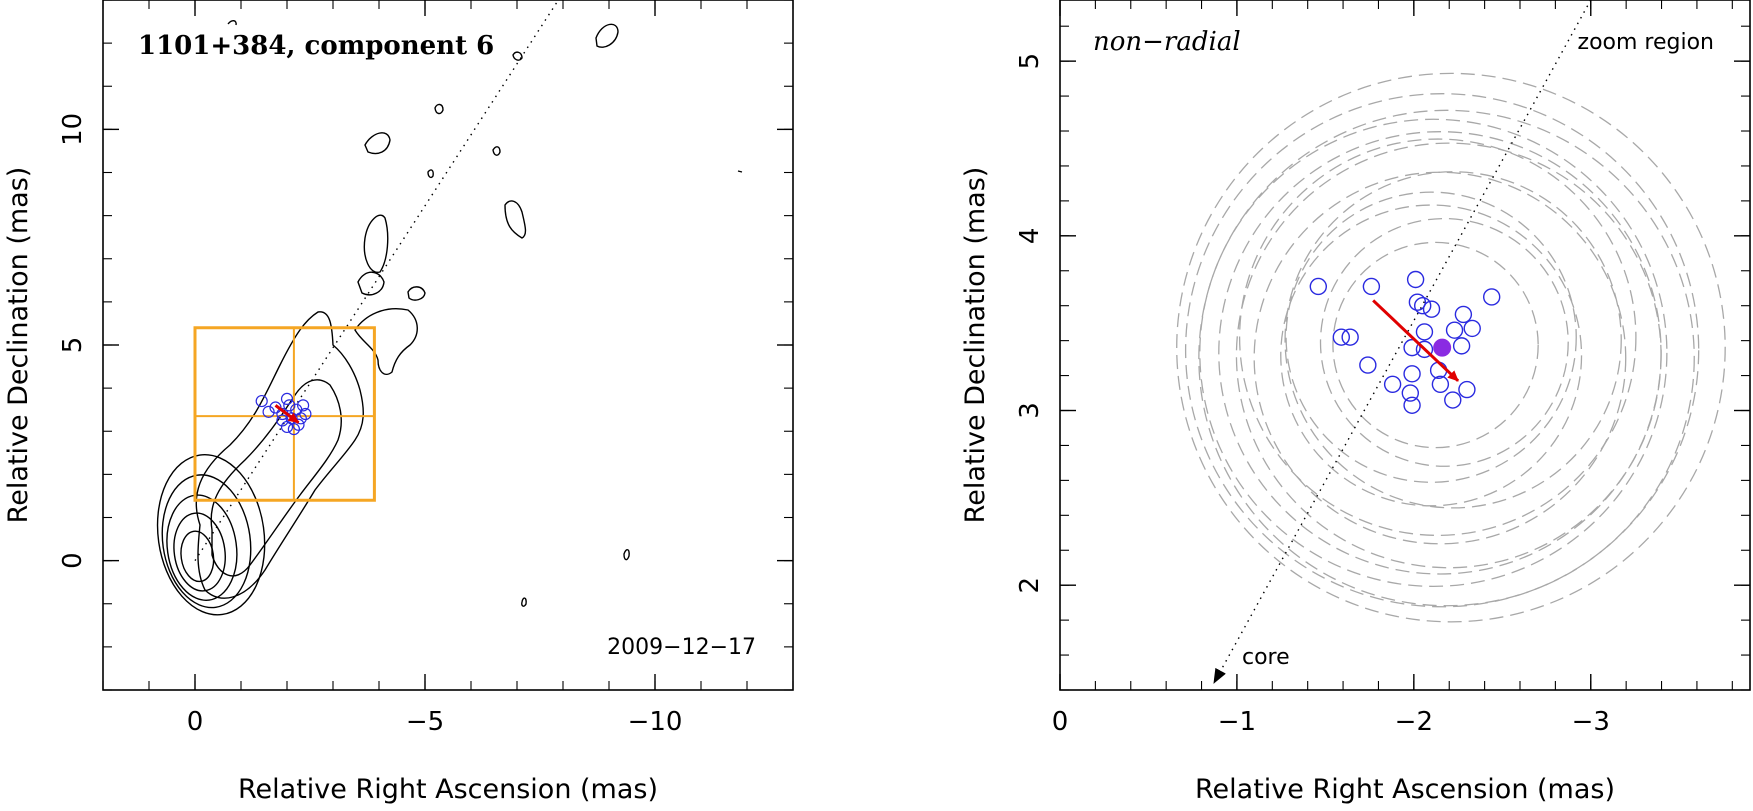  What do you see at coordinates (1030, 236) in the screenshot?
I see `y-tick-label: 4` at bounding box center [1030, 236].